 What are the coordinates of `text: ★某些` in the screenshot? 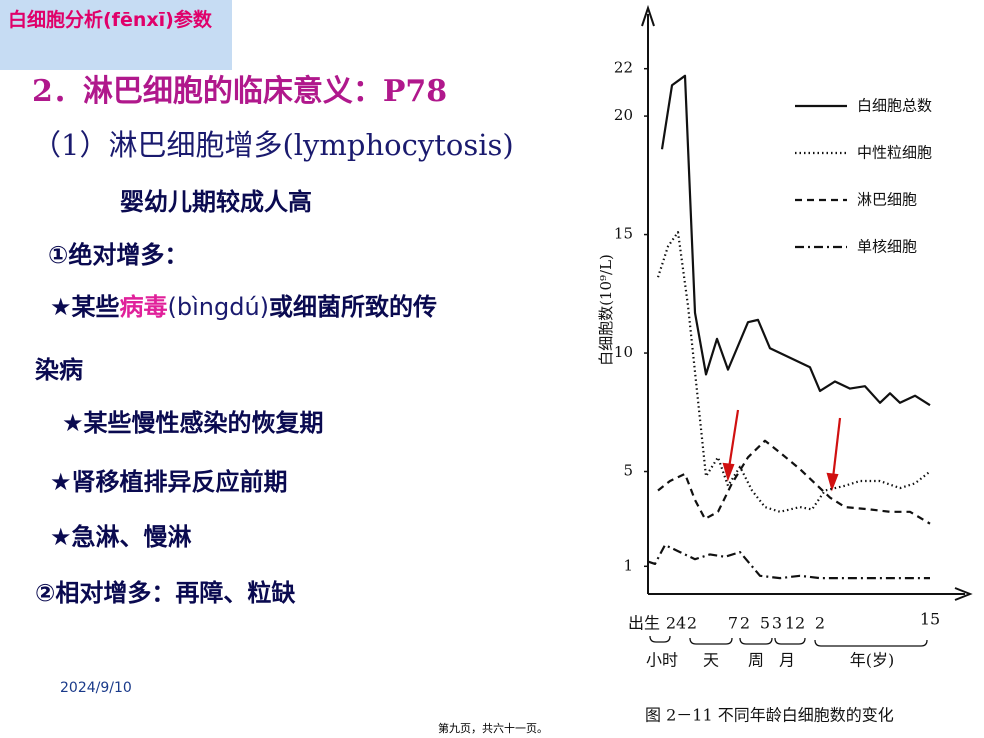 It's located at (85, 307).